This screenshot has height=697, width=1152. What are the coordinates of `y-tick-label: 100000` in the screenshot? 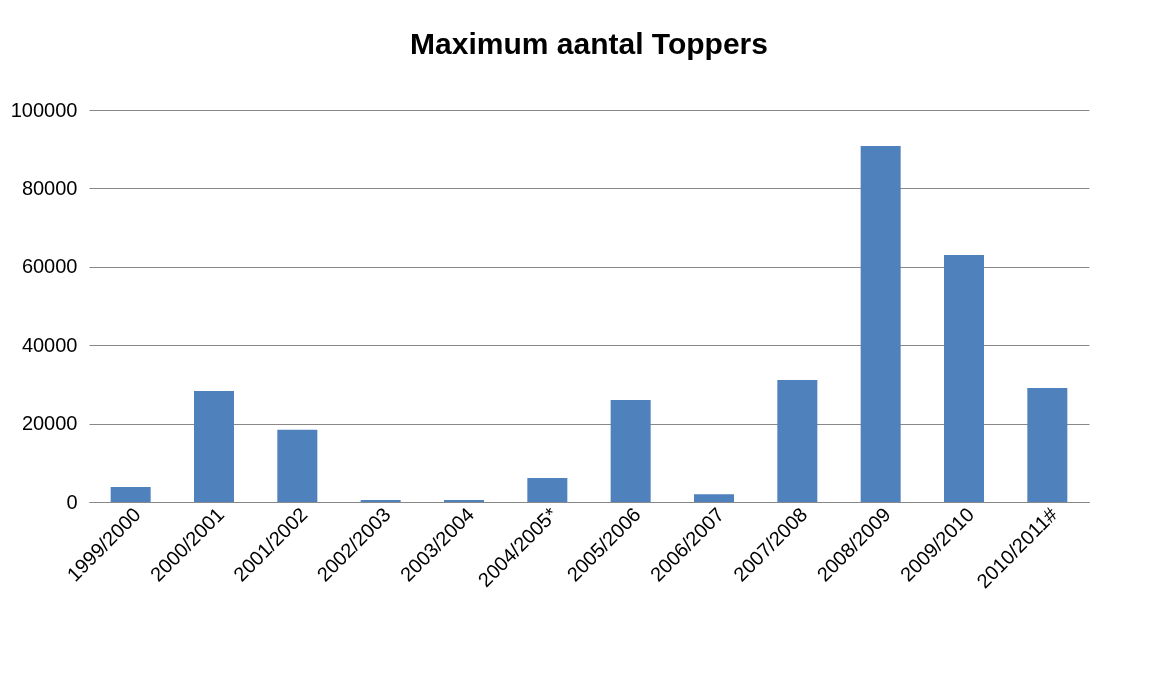 It's located at (44, 109).